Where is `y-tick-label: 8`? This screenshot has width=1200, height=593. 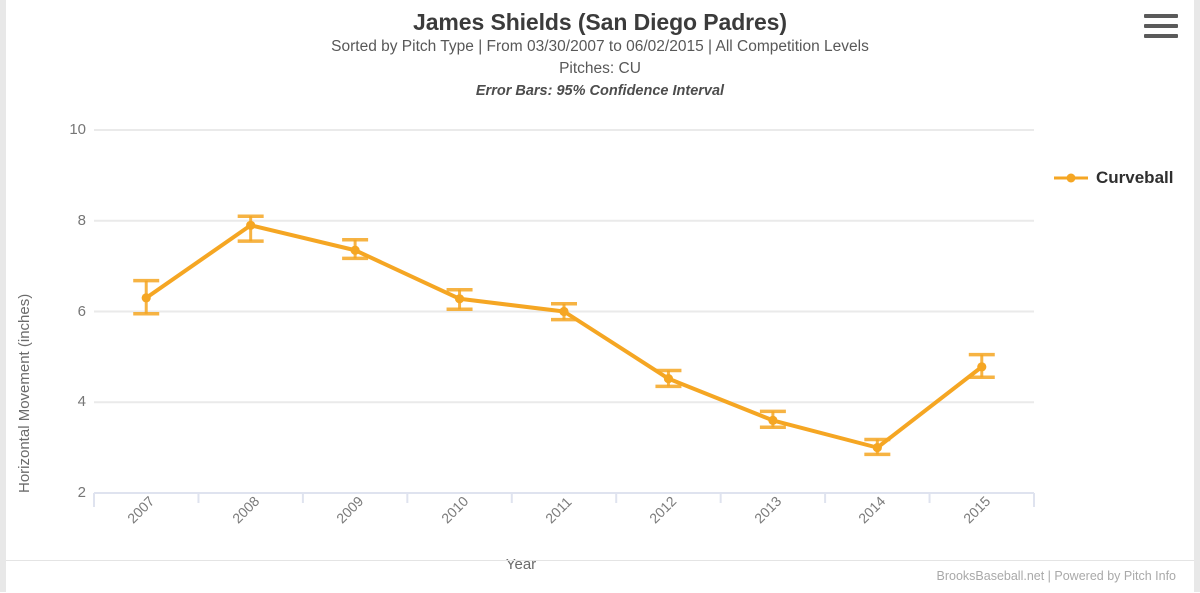 y-tick-label: 8 is located at coordinates (81, 220).